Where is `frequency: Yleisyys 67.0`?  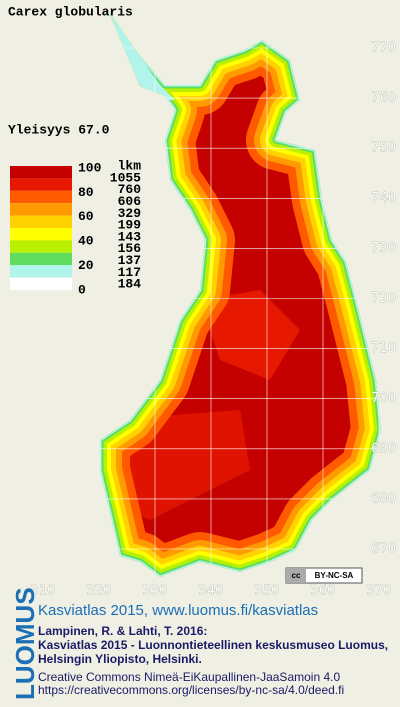
frequency: Yleisyys 67.0 is located at coordinates (59, 129).